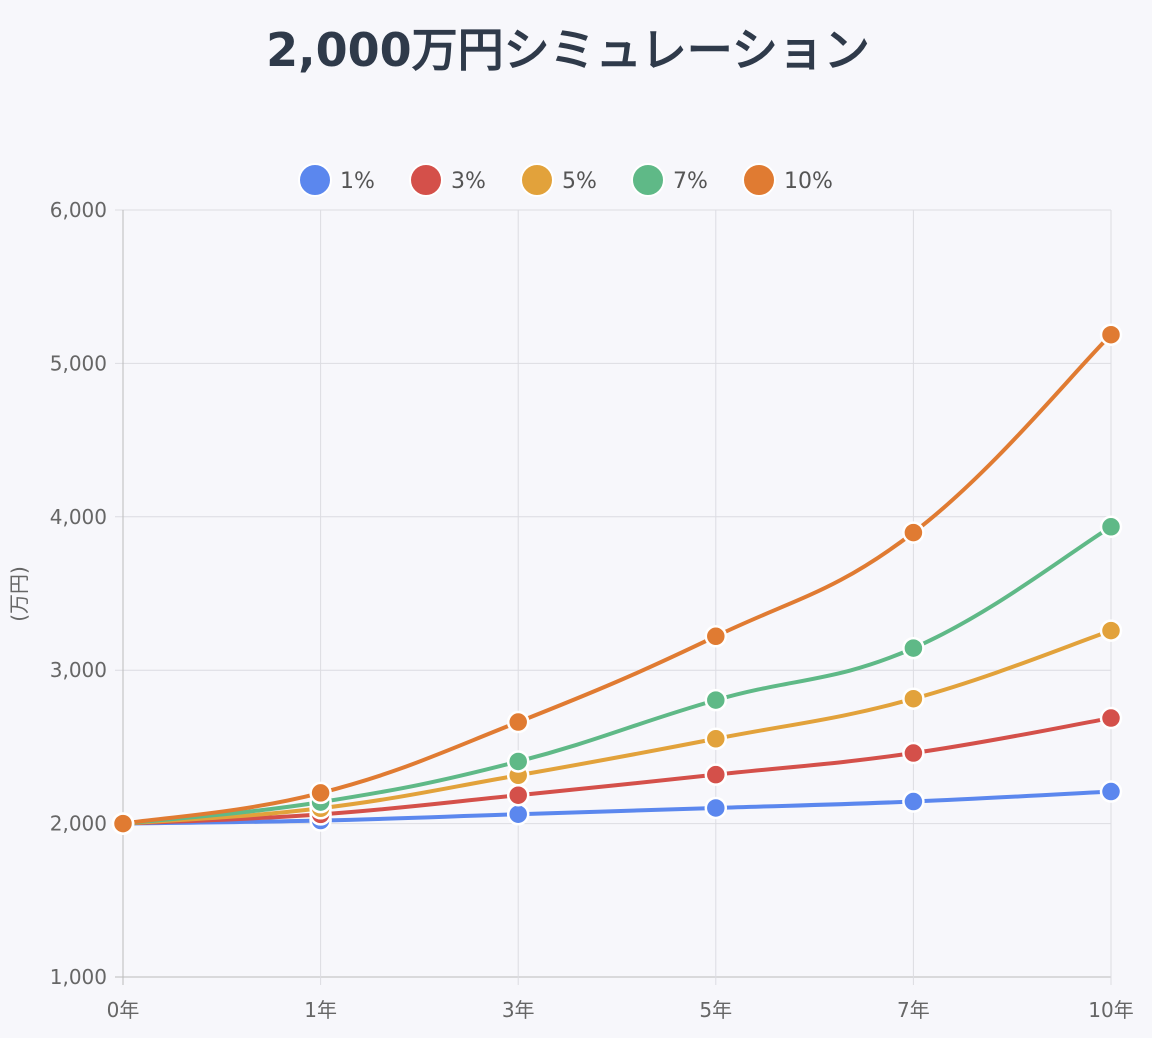  I want to click on y-tick-label: 4,000, so click(78, 517).